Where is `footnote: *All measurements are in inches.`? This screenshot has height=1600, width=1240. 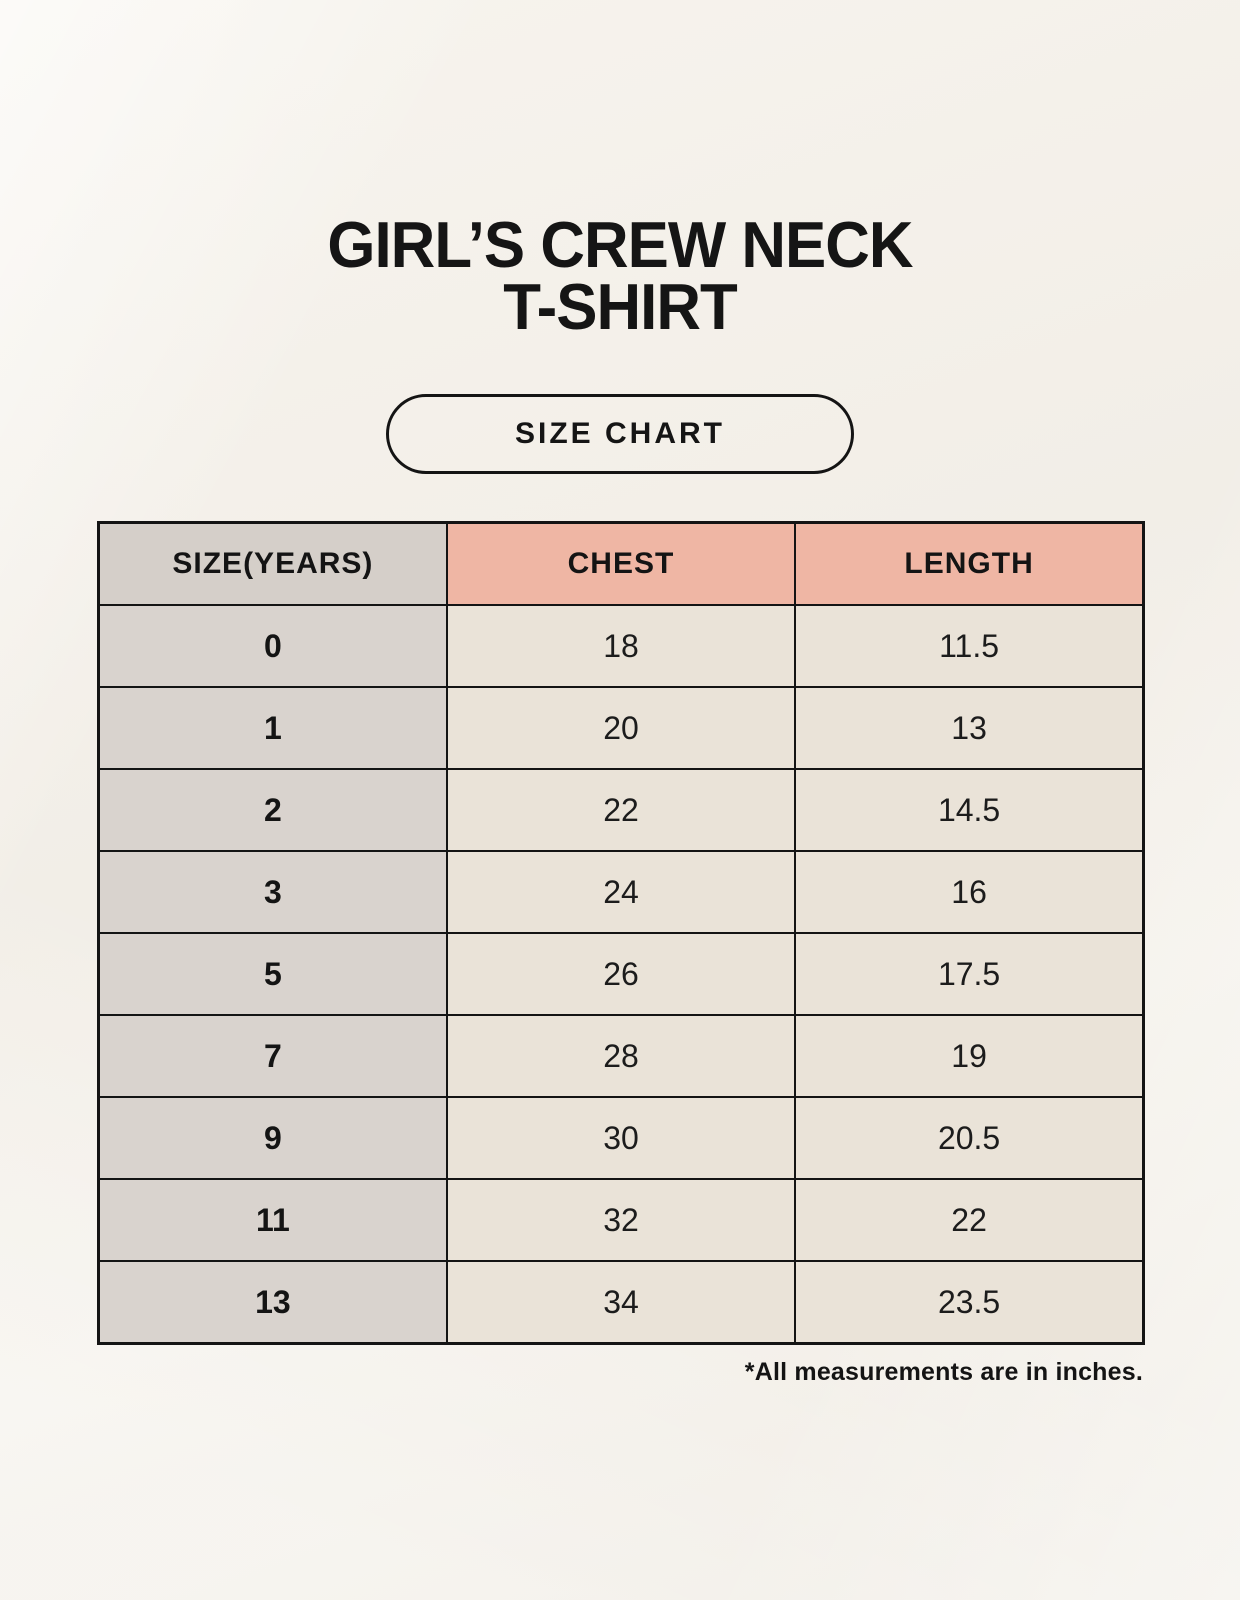 footnote: *All measurements are in inches. is located at coordinates (943, 1372).